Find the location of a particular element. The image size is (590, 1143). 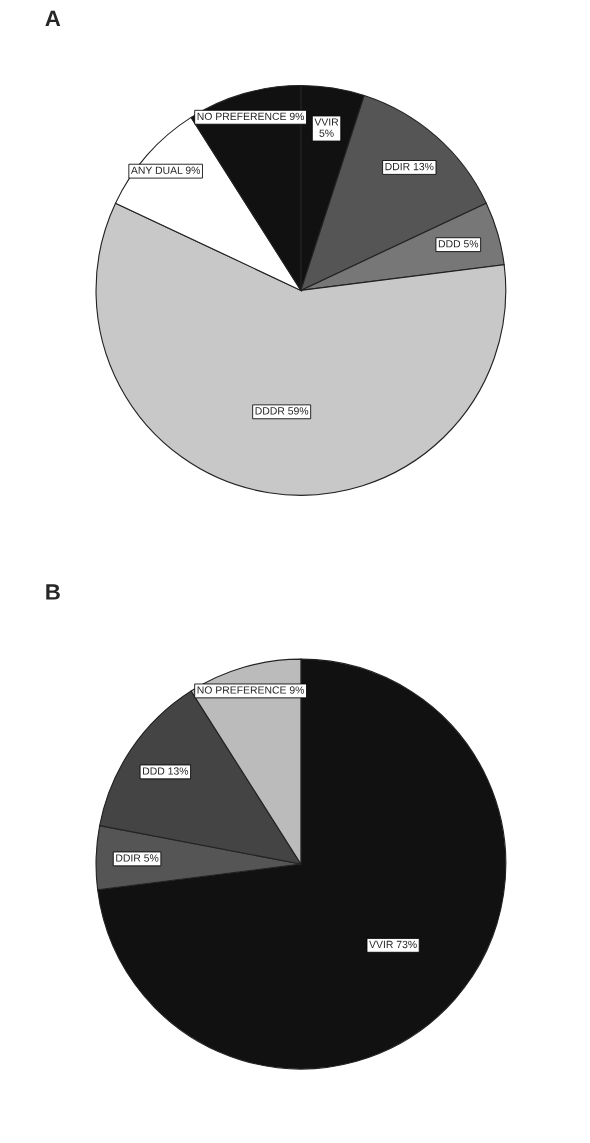

slice-label: ANY DUAL 9% is located at coordinates (165, 170).